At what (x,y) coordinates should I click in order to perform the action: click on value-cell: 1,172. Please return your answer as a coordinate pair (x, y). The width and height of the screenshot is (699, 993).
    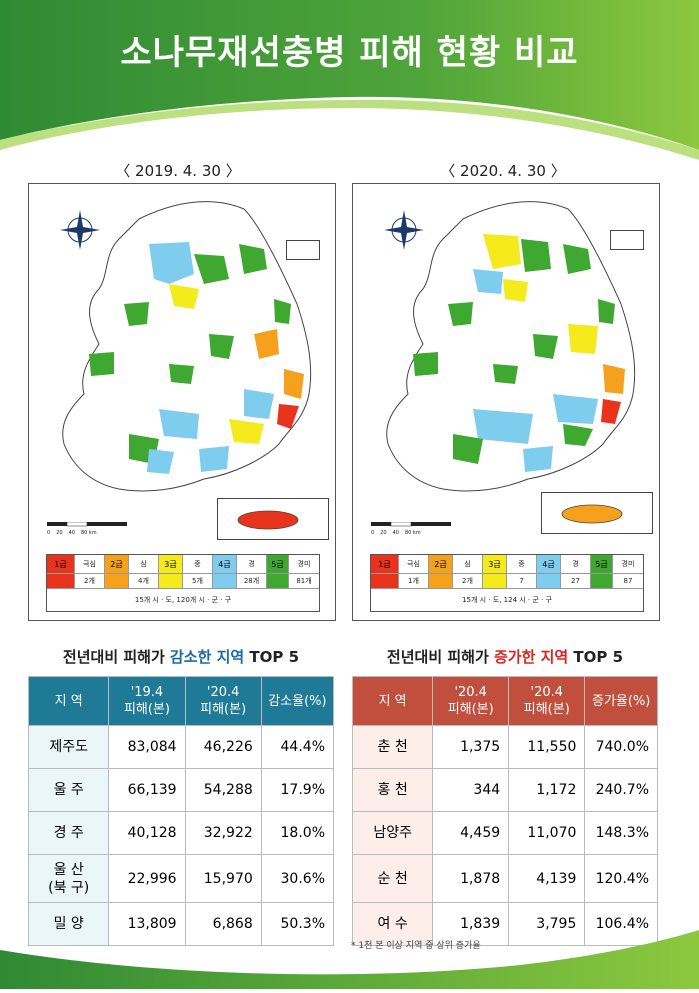
    Looking at the image, I should click on (547, 790).